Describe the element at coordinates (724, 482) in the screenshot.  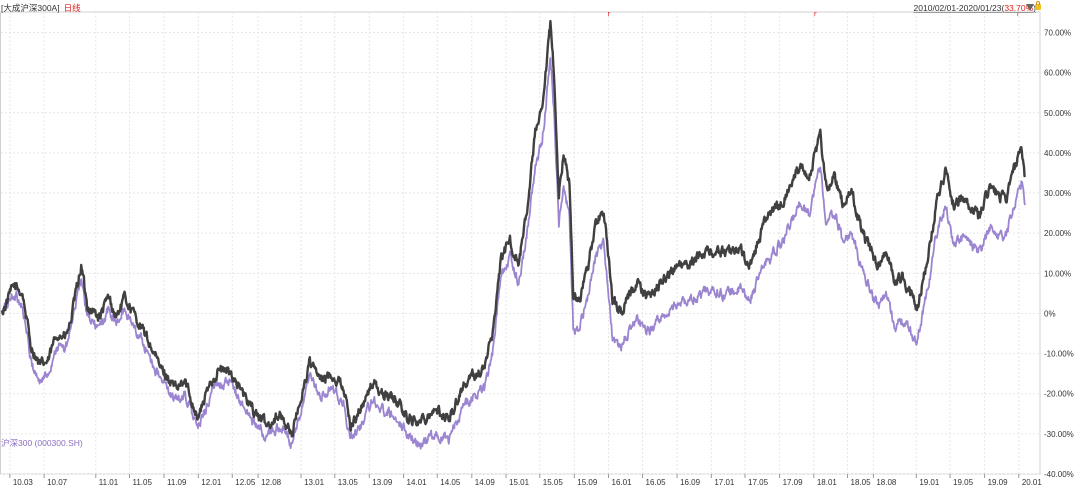
I see `x-tick-label: 17.01` at that location.